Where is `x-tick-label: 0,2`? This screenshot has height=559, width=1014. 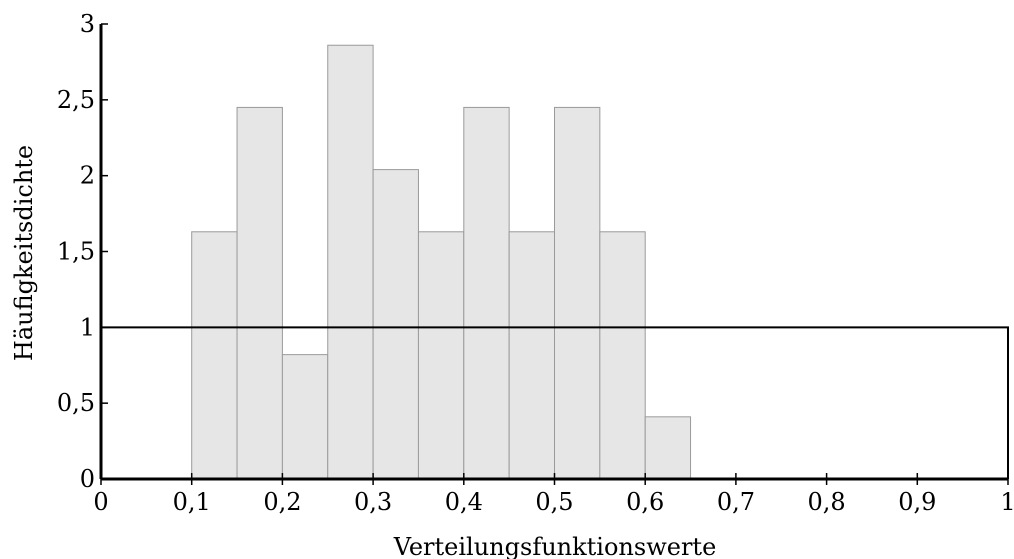
x-tick-label: 0,2 is located at coordinates (282, 502).